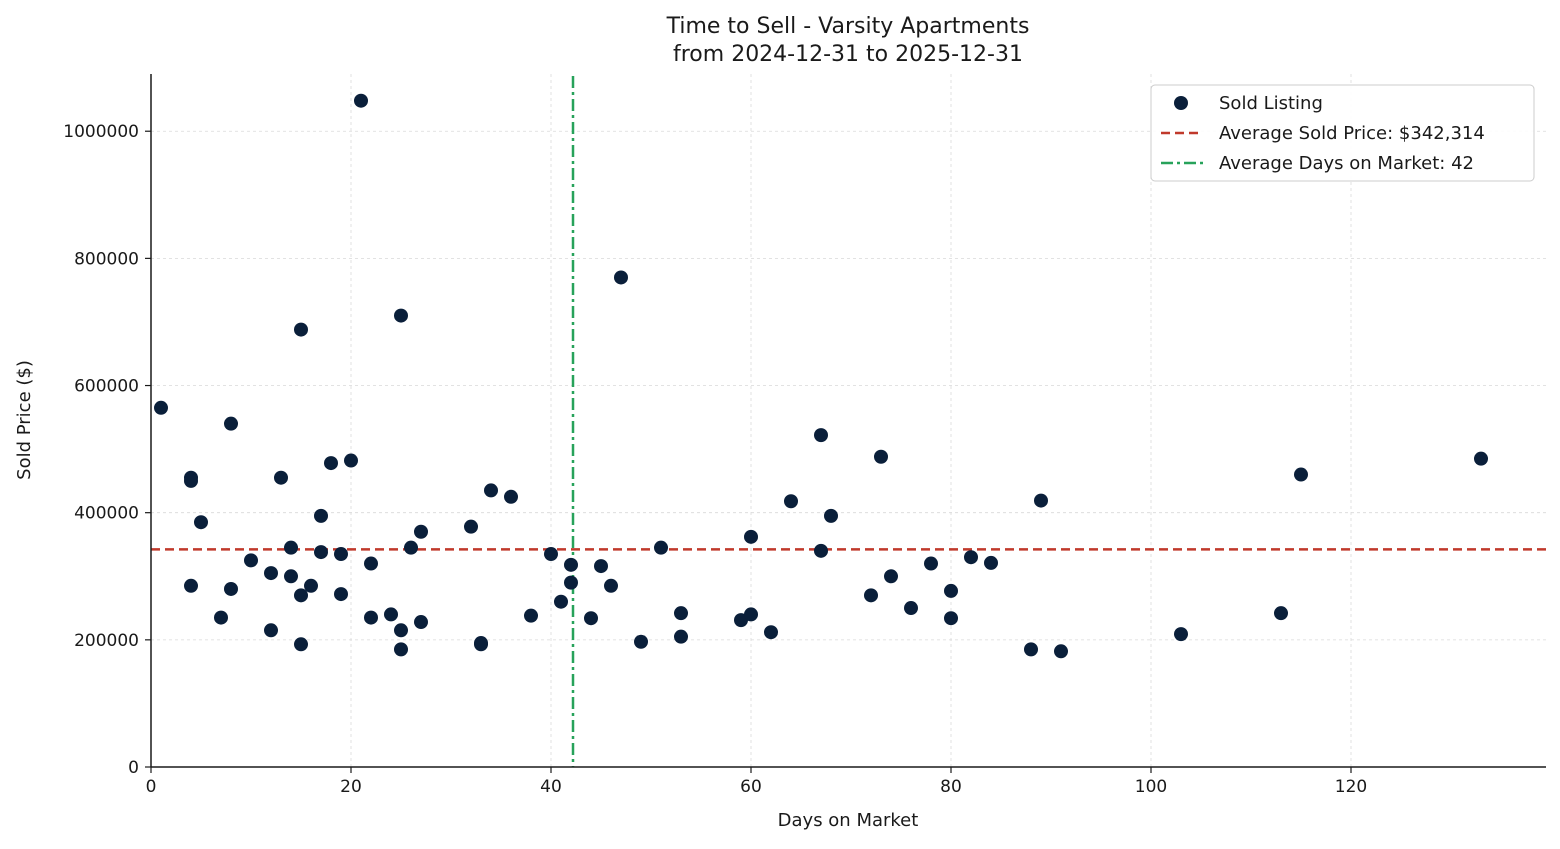  What do you see at coordinates (351, 787) in the screenshot?
I see `x-tick-label: 20` at bounding box center [351, 787].